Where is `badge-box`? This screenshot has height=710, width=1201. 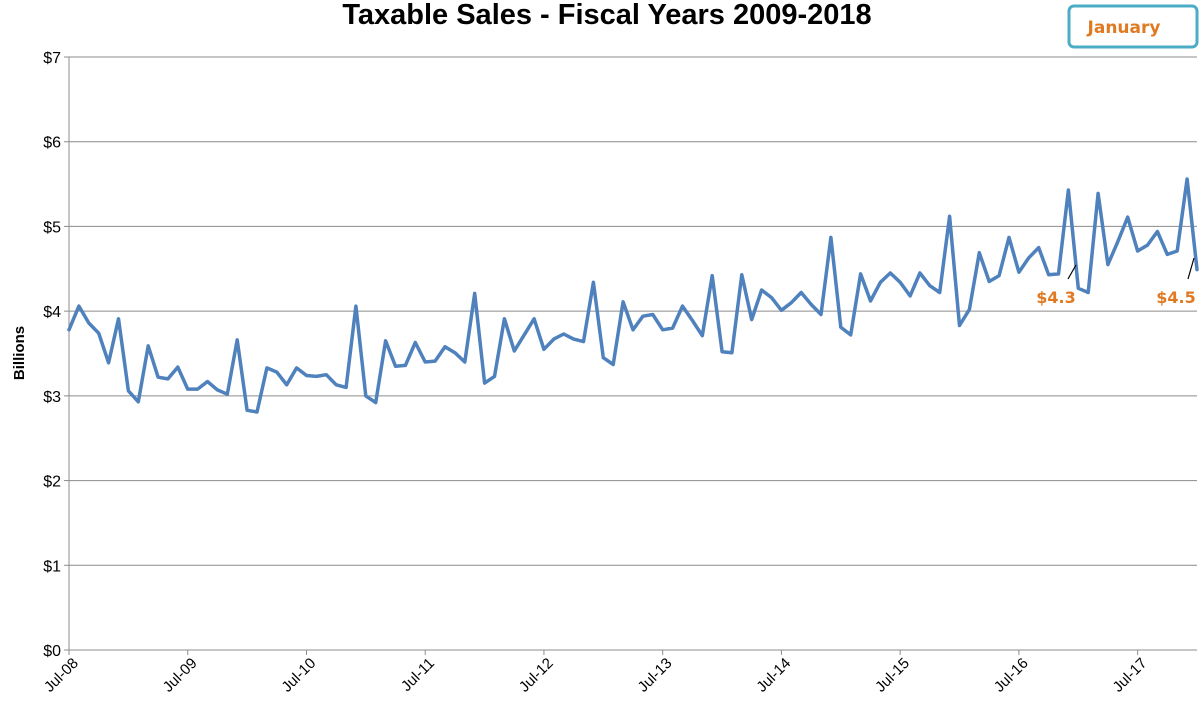 badge-box is located at coordinates (1133, 26).